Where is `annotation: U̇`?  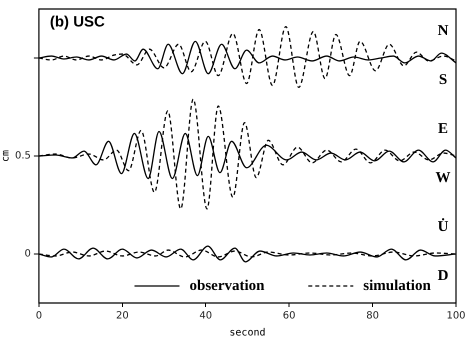 annotation: U̇ is located at coordinates (443, 226).